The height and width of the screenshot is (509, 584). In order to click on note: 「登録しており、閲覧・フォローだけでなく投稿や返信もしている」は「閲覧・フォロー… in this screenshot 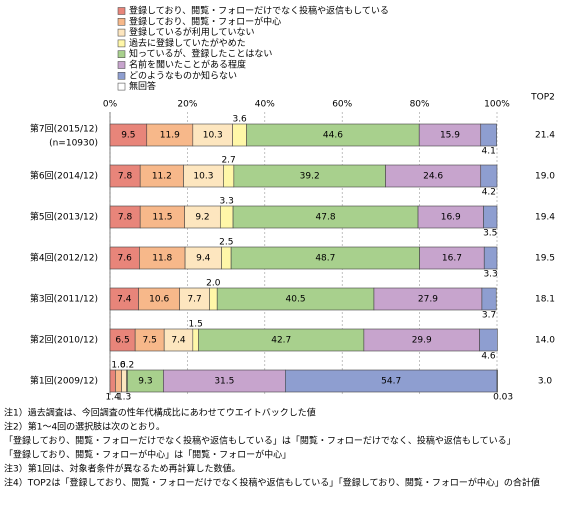, I will do `click(260, 441)`.